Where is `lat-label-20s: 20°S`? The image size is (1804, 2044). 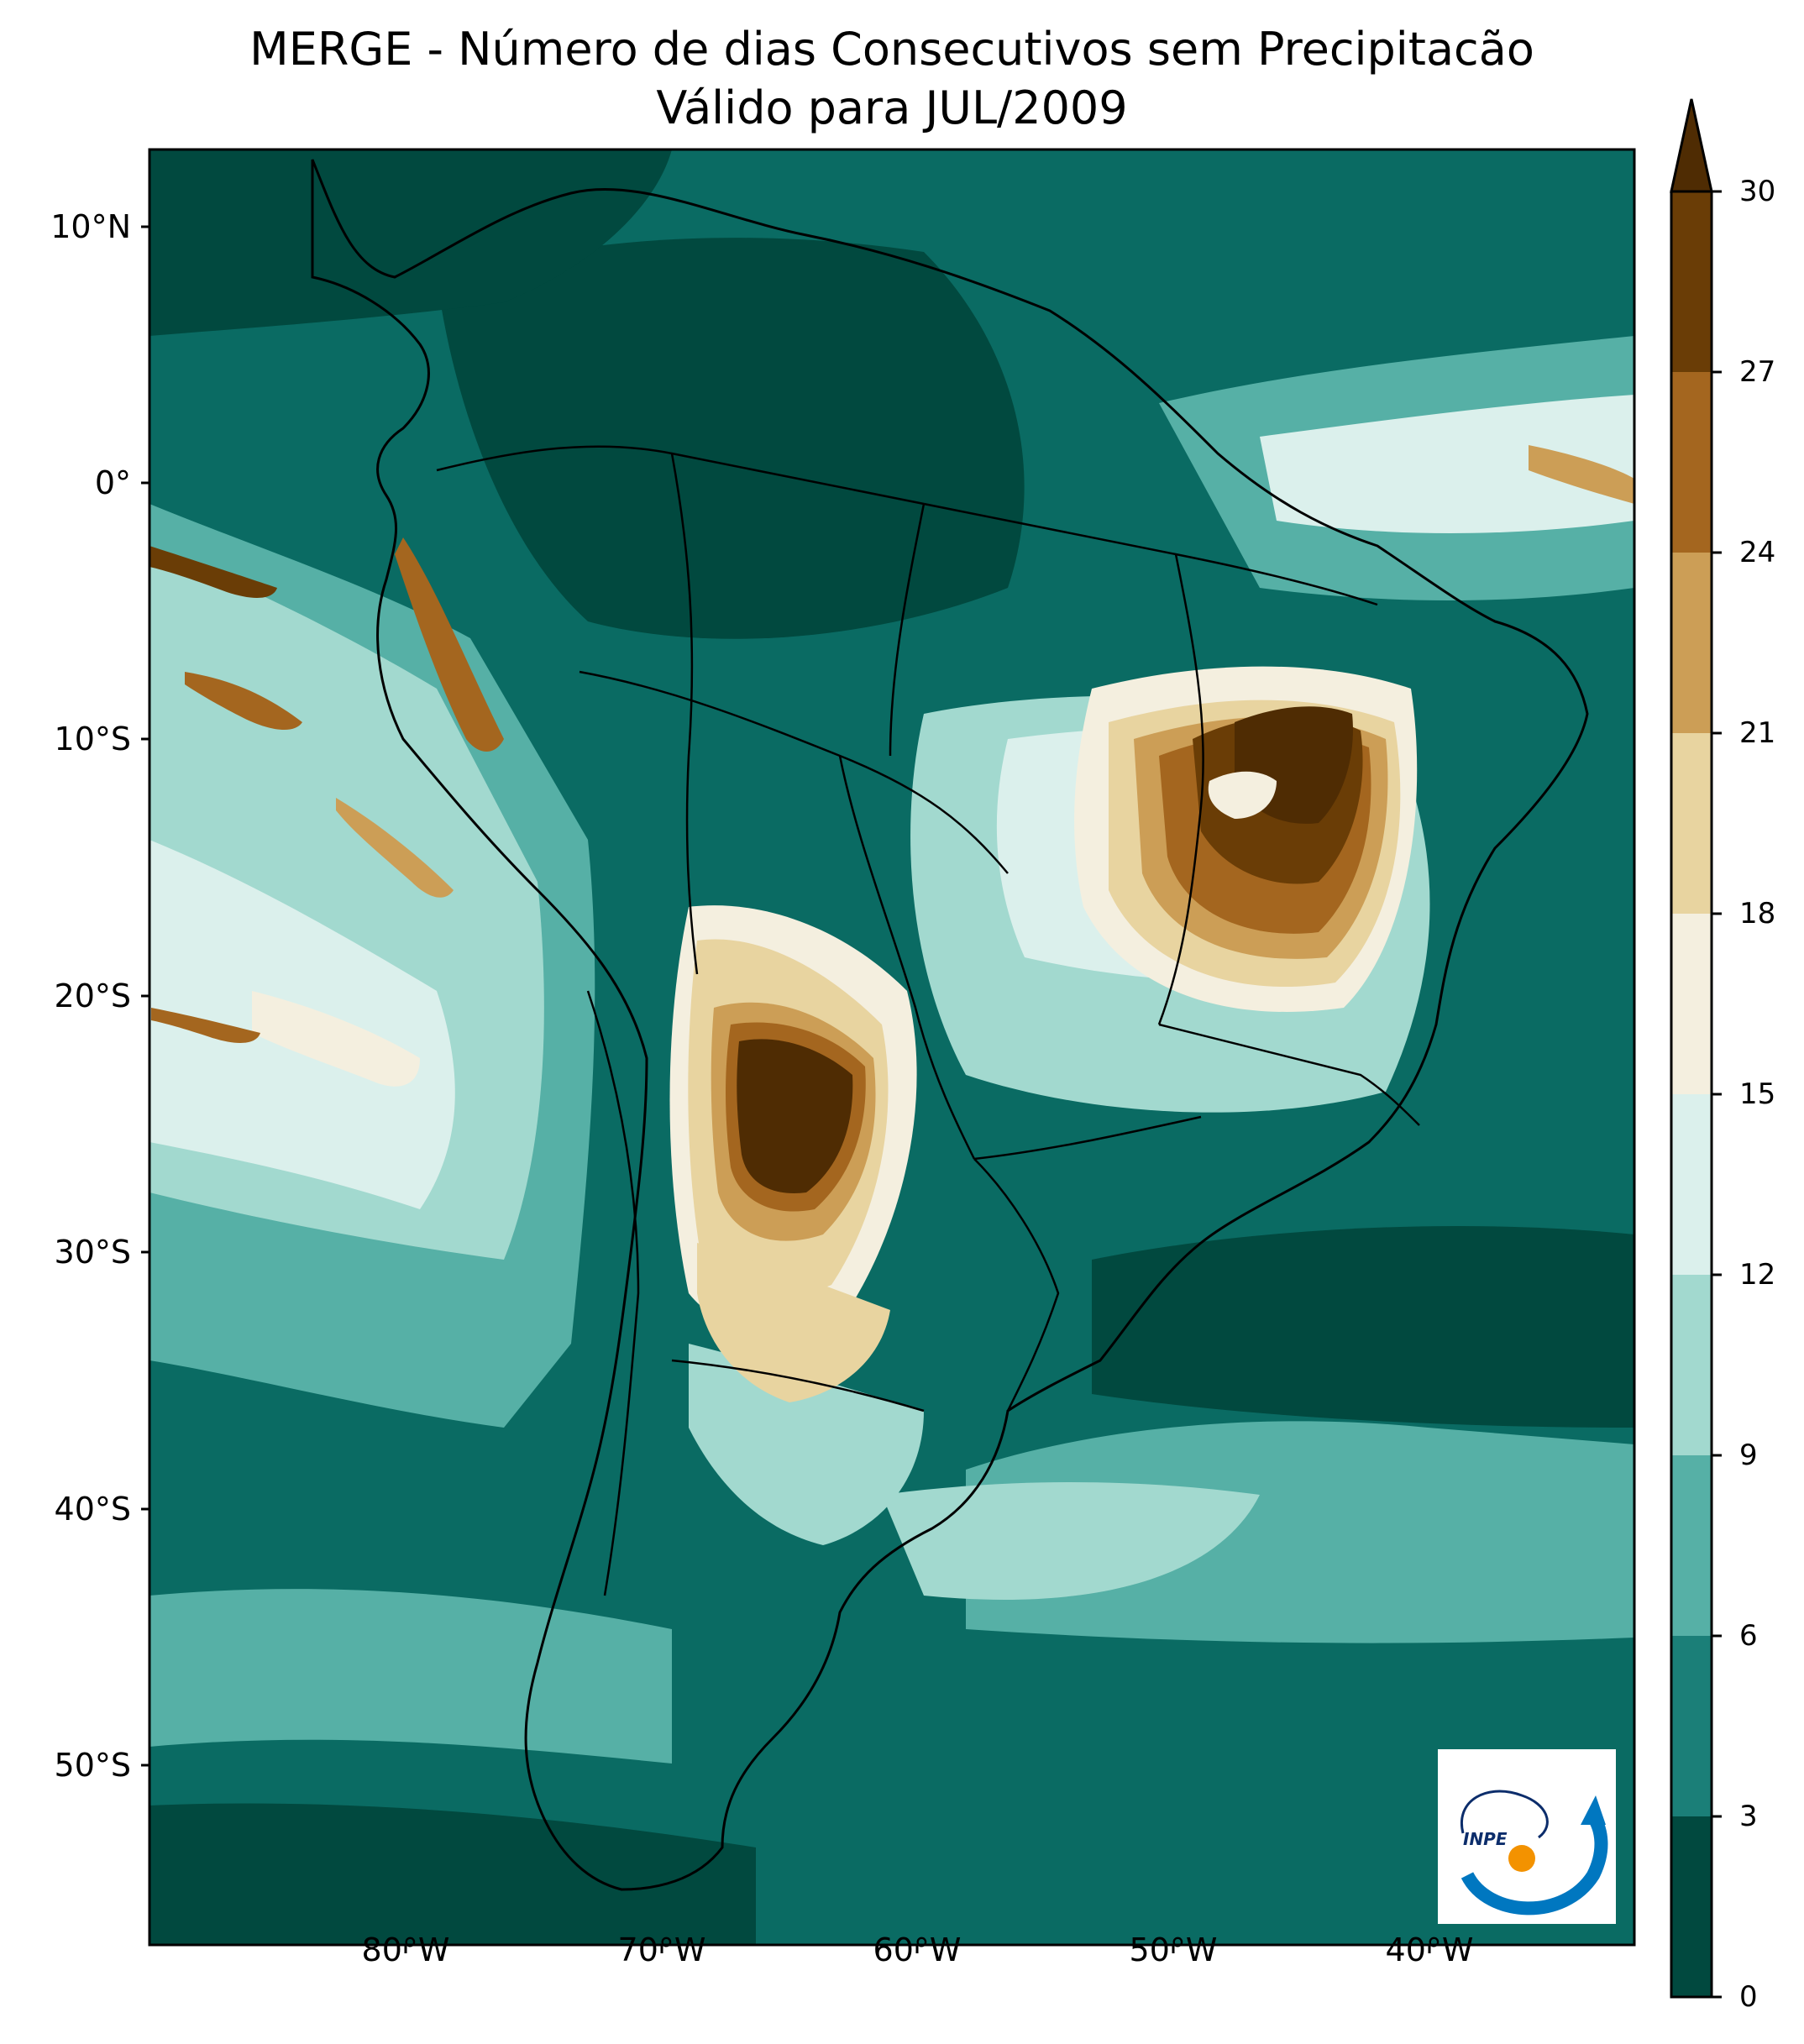 lat-label-20s: 20°S is located at coordinates (92, 995).